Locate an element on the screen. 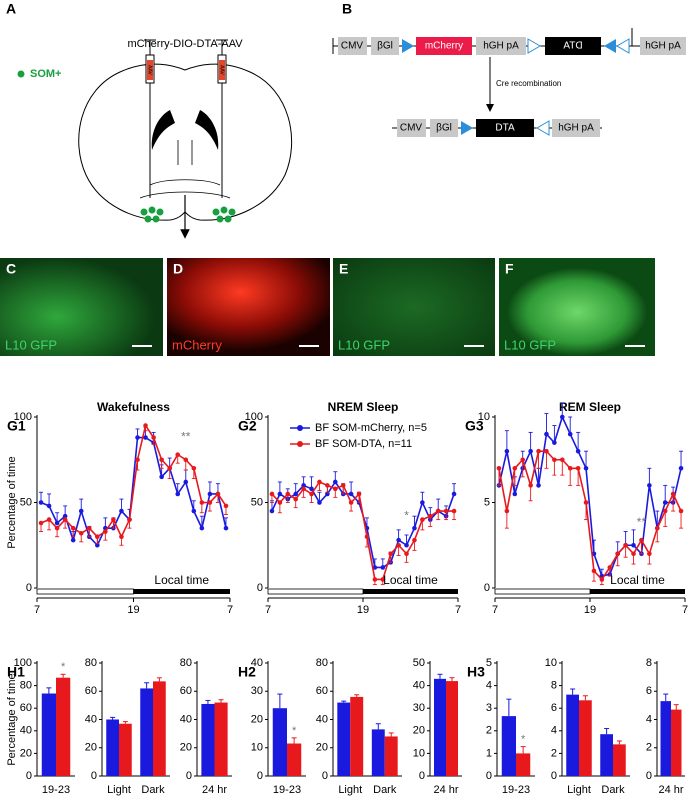  chart-title: NREM Sleep is located at coordinates (363, 407).